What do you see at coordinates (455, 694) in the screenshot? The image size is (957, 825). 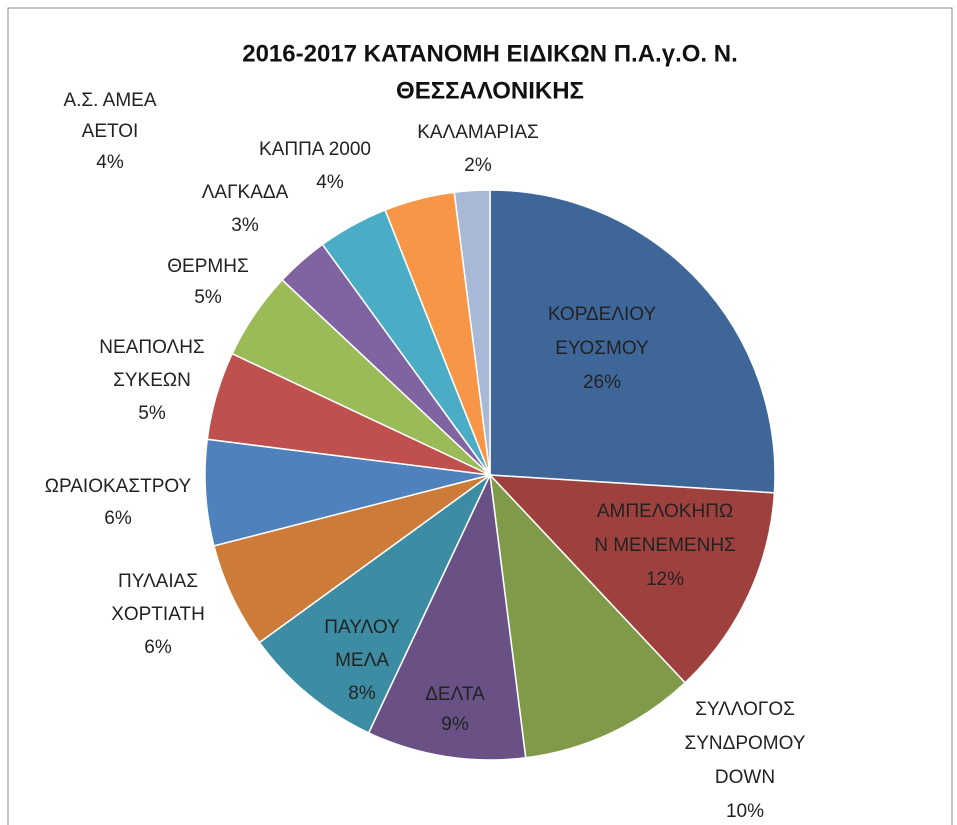 I see `slice-label: ΔΕΛΤΑ` at bounding box center [455, 694].